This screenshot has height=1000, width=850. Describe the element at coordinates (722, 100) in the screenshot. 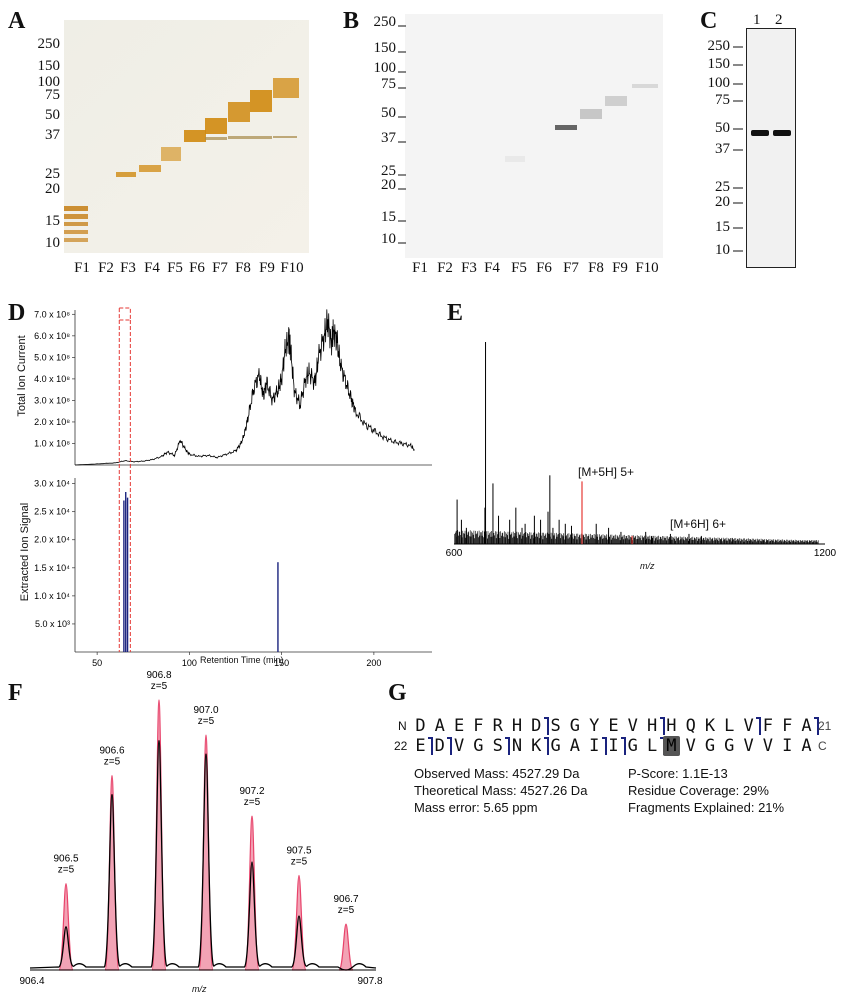

I see `gel-c-marker: 75` at that location.